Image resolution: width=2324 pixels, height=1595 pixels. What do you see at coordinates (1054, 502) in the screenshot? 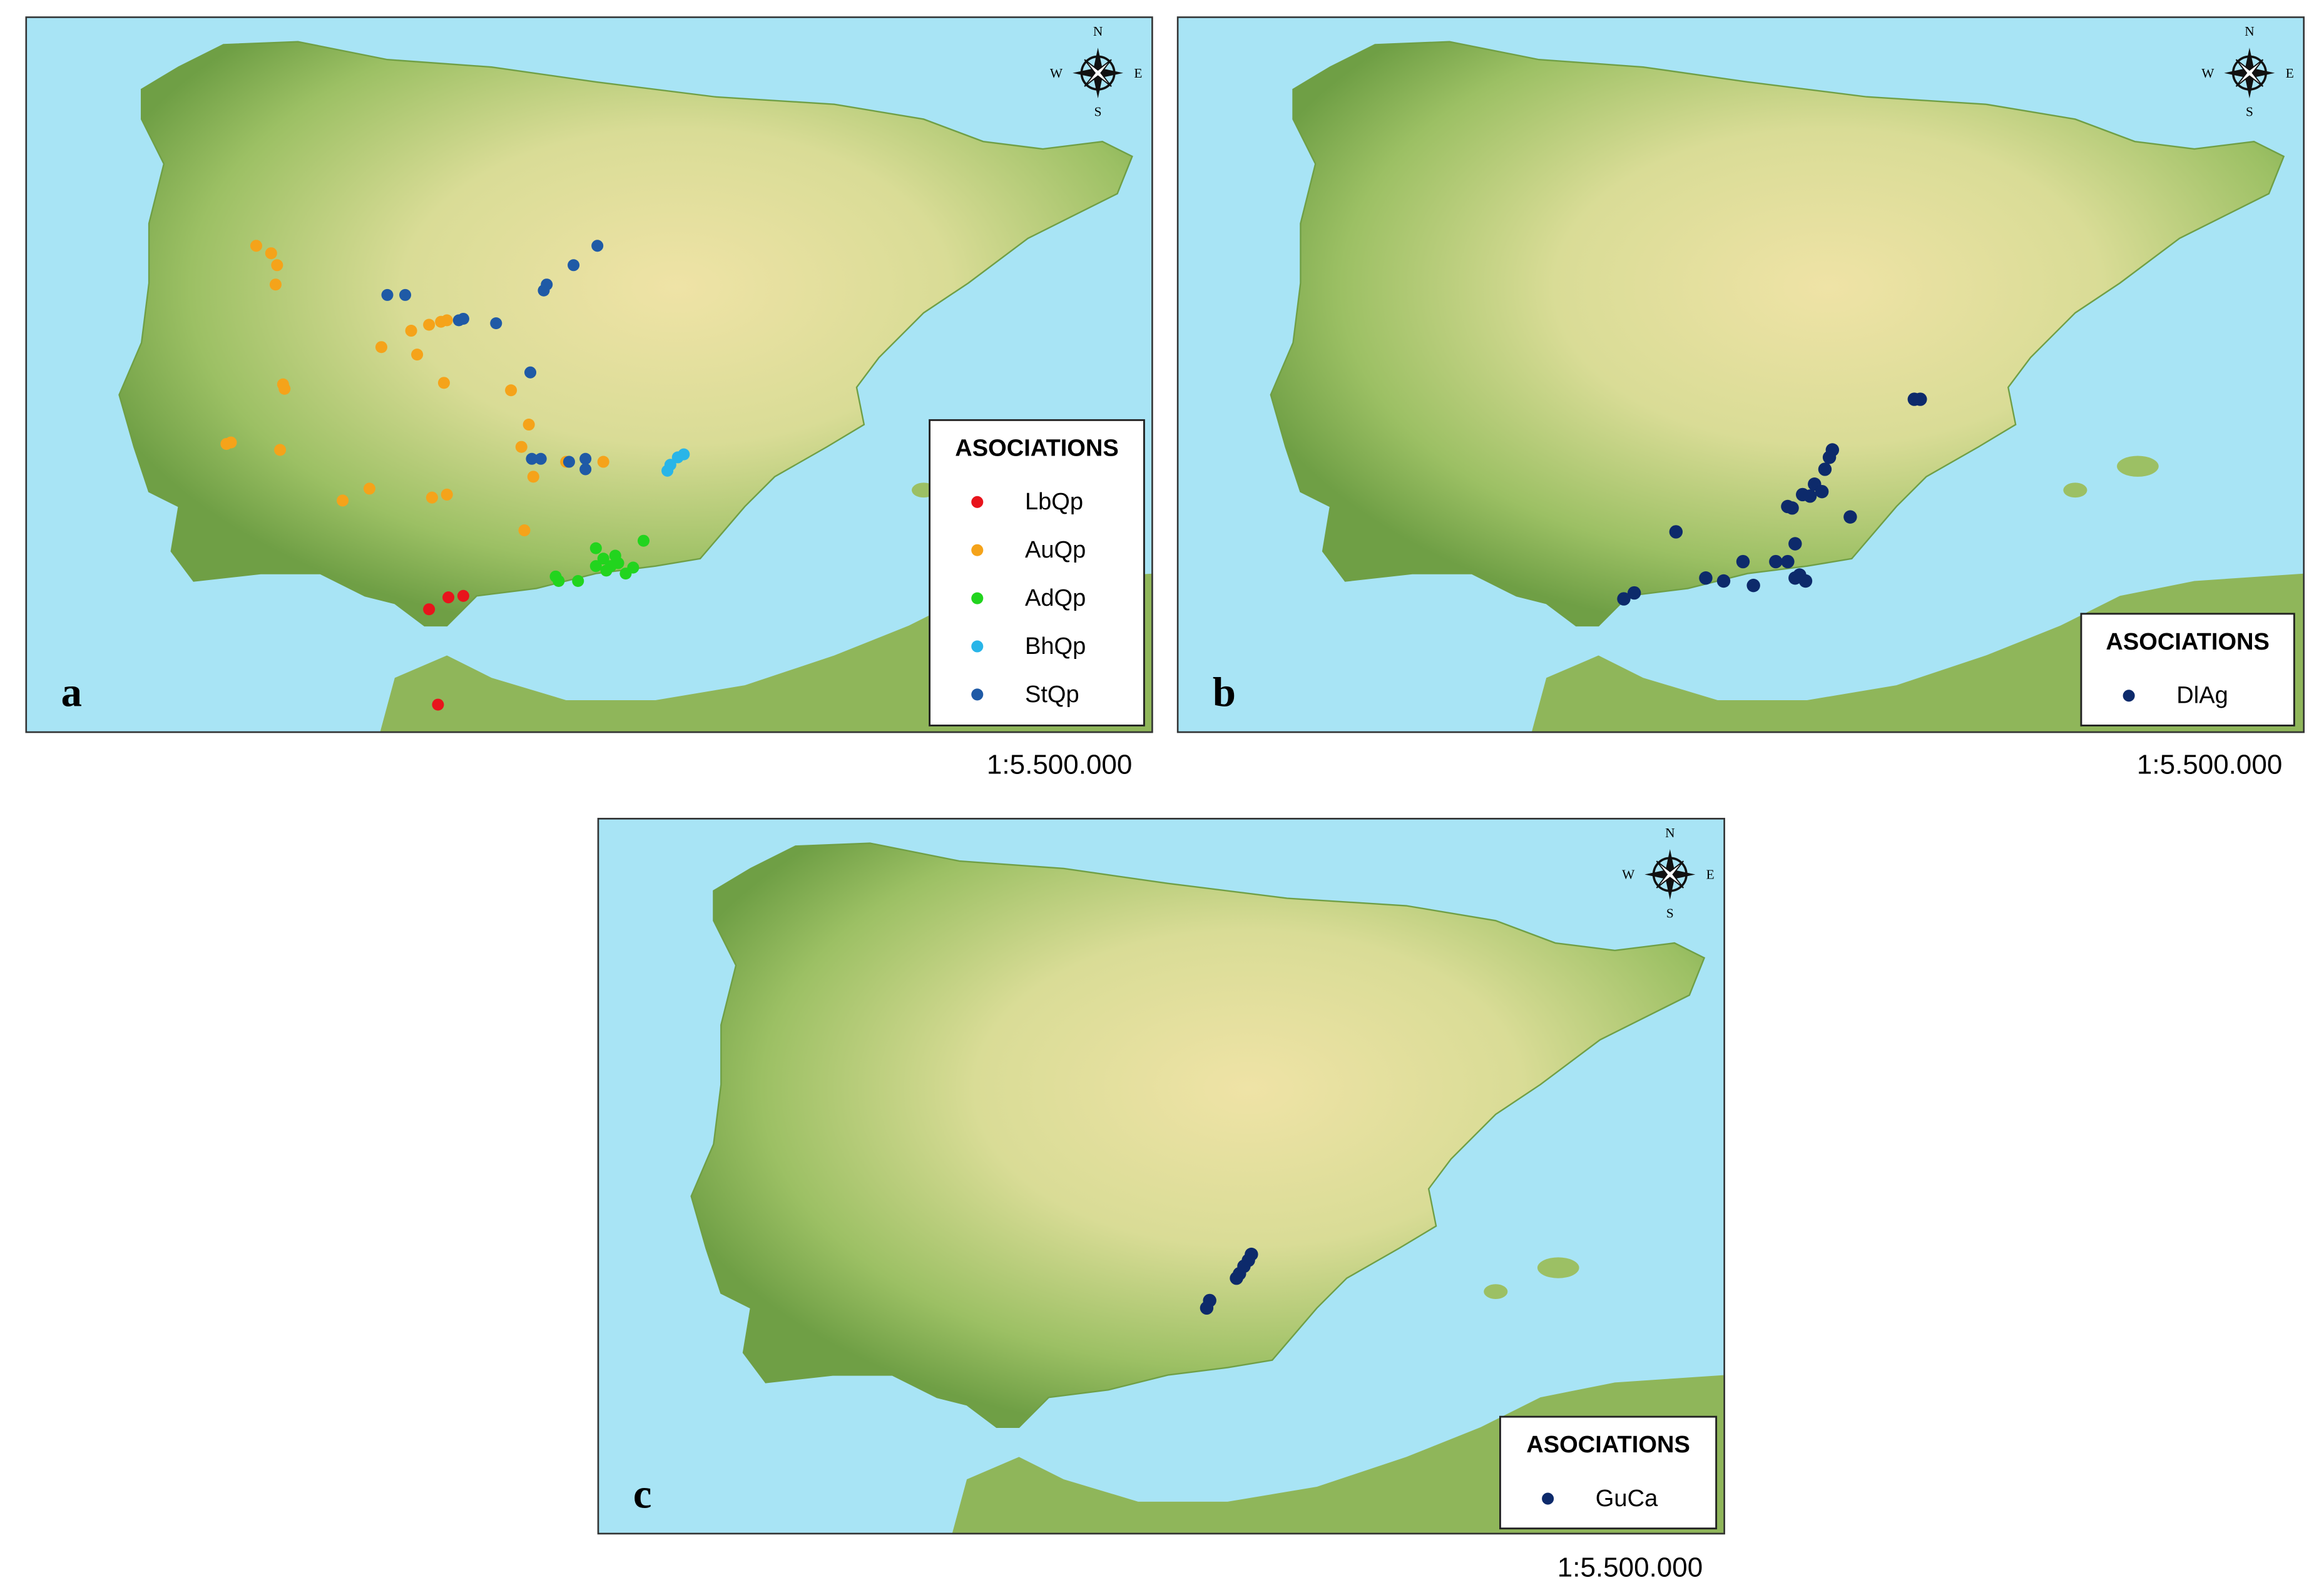
I see `legend-label: LbQp` at bounding box center [1054, 502].